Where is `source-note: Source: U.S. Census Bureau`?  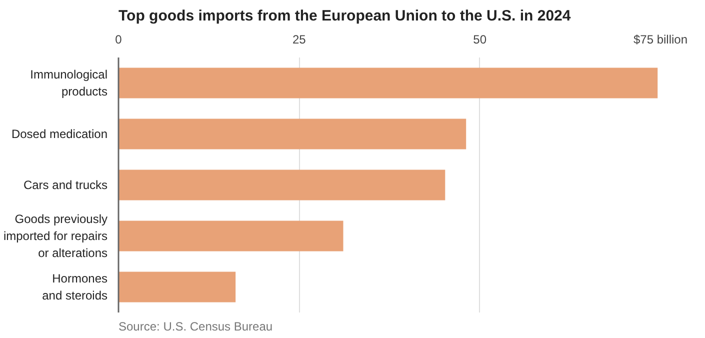
source-note: Source: U.S. Census Bureau is located at coordinates (195, 327).